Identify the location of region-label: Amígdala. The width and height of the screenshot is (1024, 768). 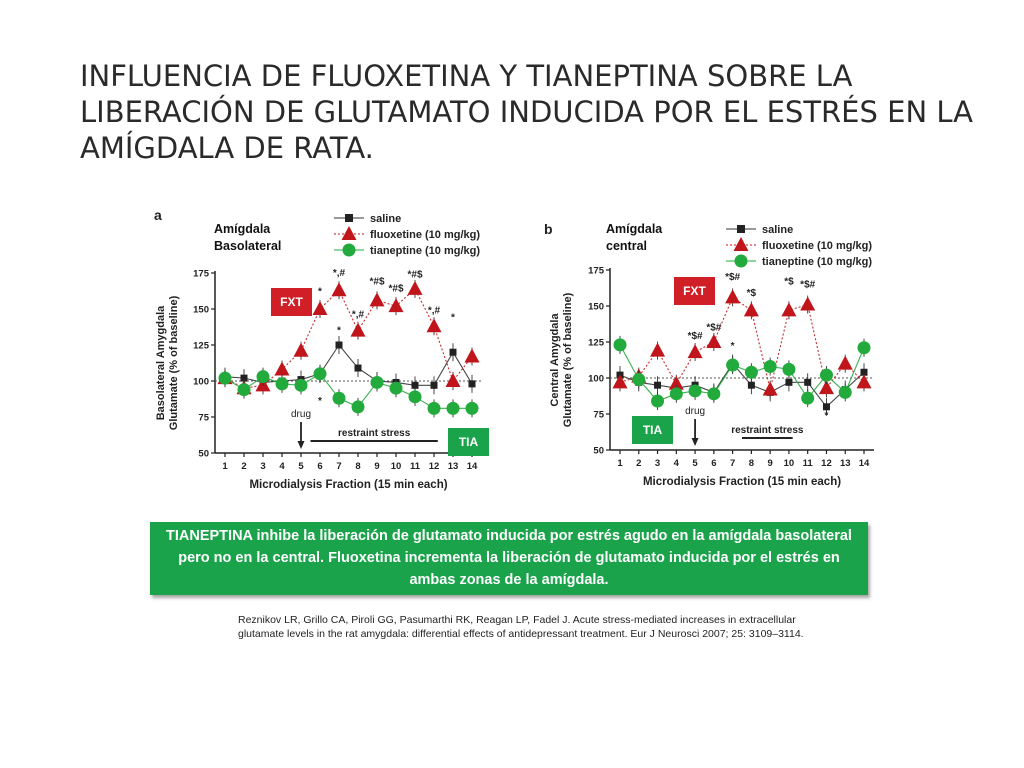
(634, 229).